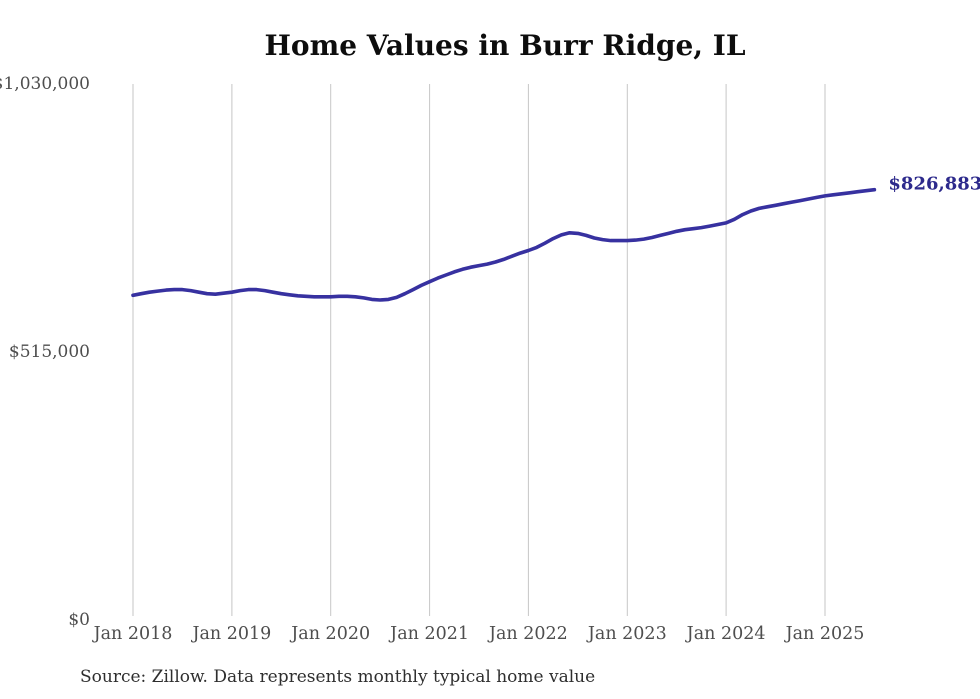 This screenshot has height=699, width=980. I want to click on x-axis-tick-label: Jan 2021, so click(430, 634).